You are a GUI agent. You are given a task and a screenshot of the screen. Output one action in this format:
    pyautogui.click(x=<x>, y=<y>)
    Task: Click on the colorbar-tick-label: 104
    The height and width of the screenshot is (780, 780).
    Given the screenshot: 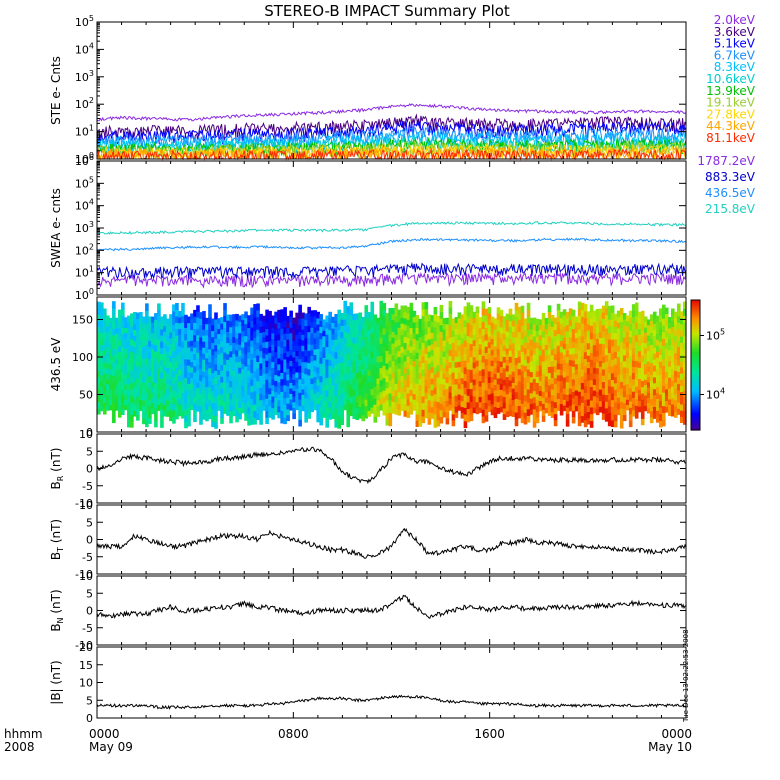 What is the action you would take?
    pyautogui.click(x=715, y=393)
    